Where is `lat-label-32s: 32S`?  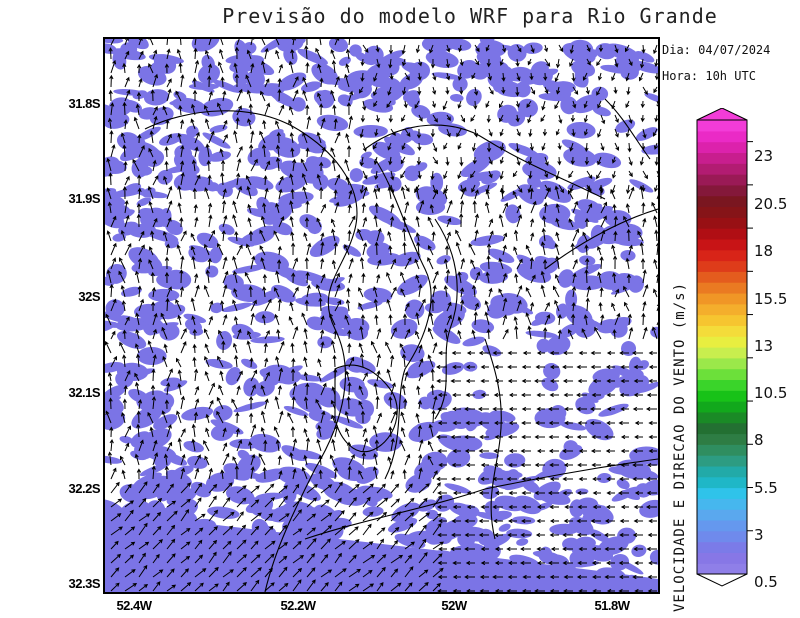
lat-label-32s: 32S is located at coordinates (89, 296).